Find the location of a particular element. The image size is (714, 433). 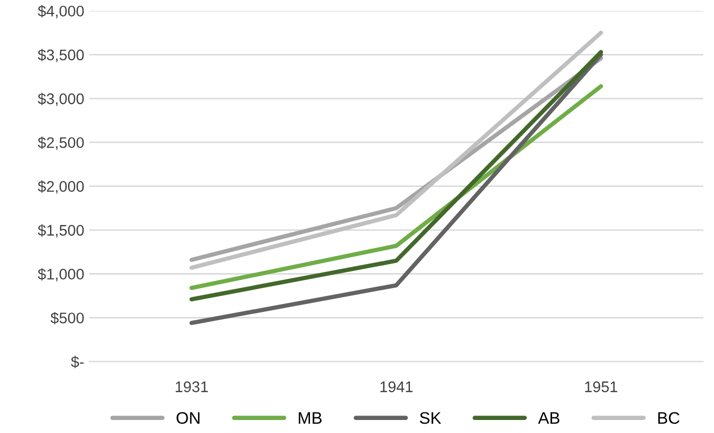

y-tick-label: $2,500 is located at coordinates (61, 143).